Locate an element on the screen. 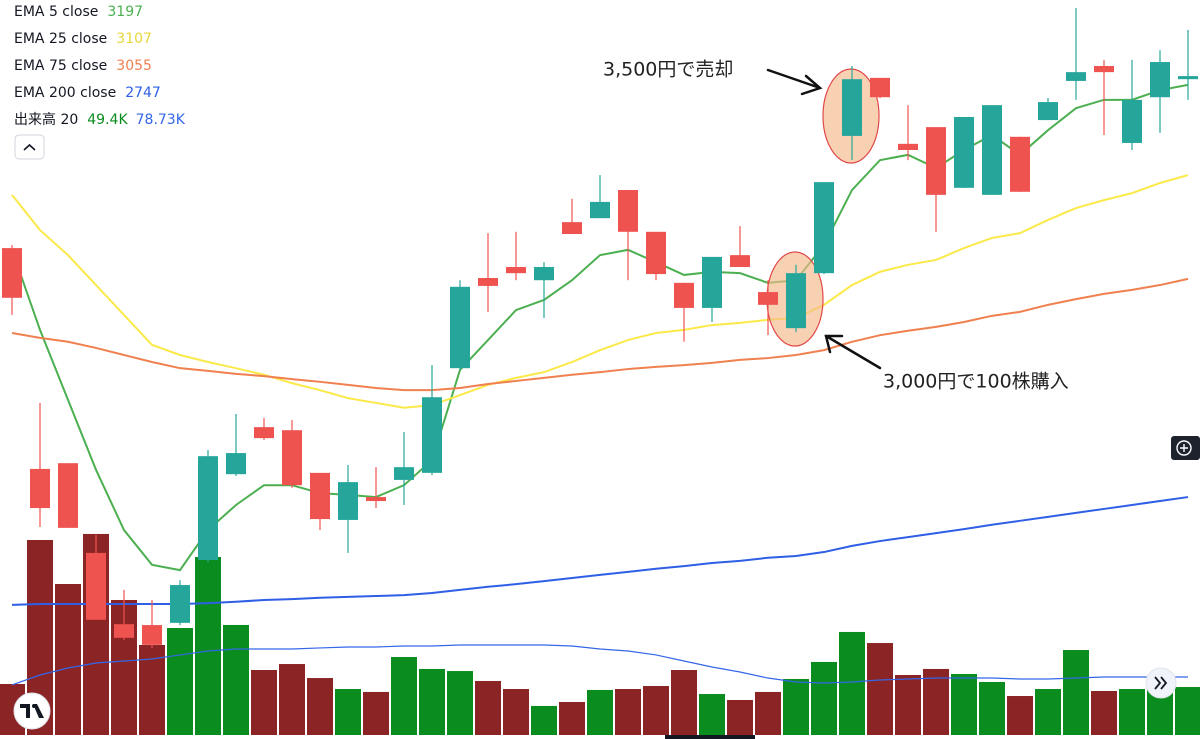 The height and width of the screenshot is (739, 1200). legend-value: 2747 is located at coordinates (143, 93).